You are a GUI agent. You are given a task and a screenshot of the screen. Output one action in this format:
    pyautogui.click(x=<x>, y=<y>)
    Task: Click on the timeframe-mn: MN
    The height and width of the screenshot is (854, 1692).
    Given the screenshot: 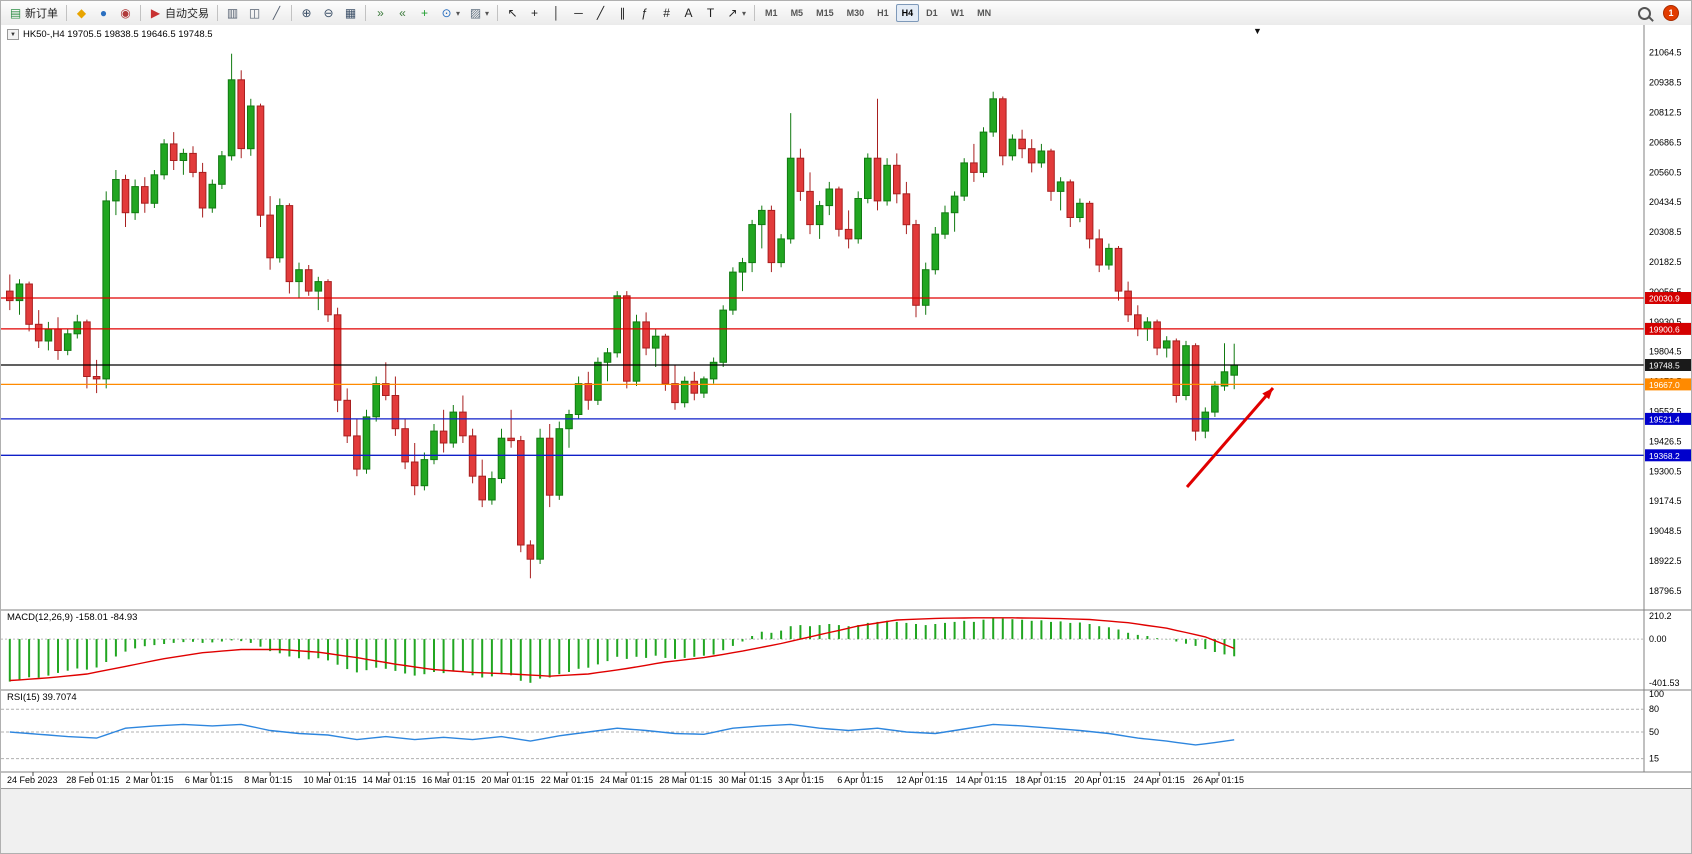 What is the action you would take?
    pyautogui.click(x=984, y=13)
    